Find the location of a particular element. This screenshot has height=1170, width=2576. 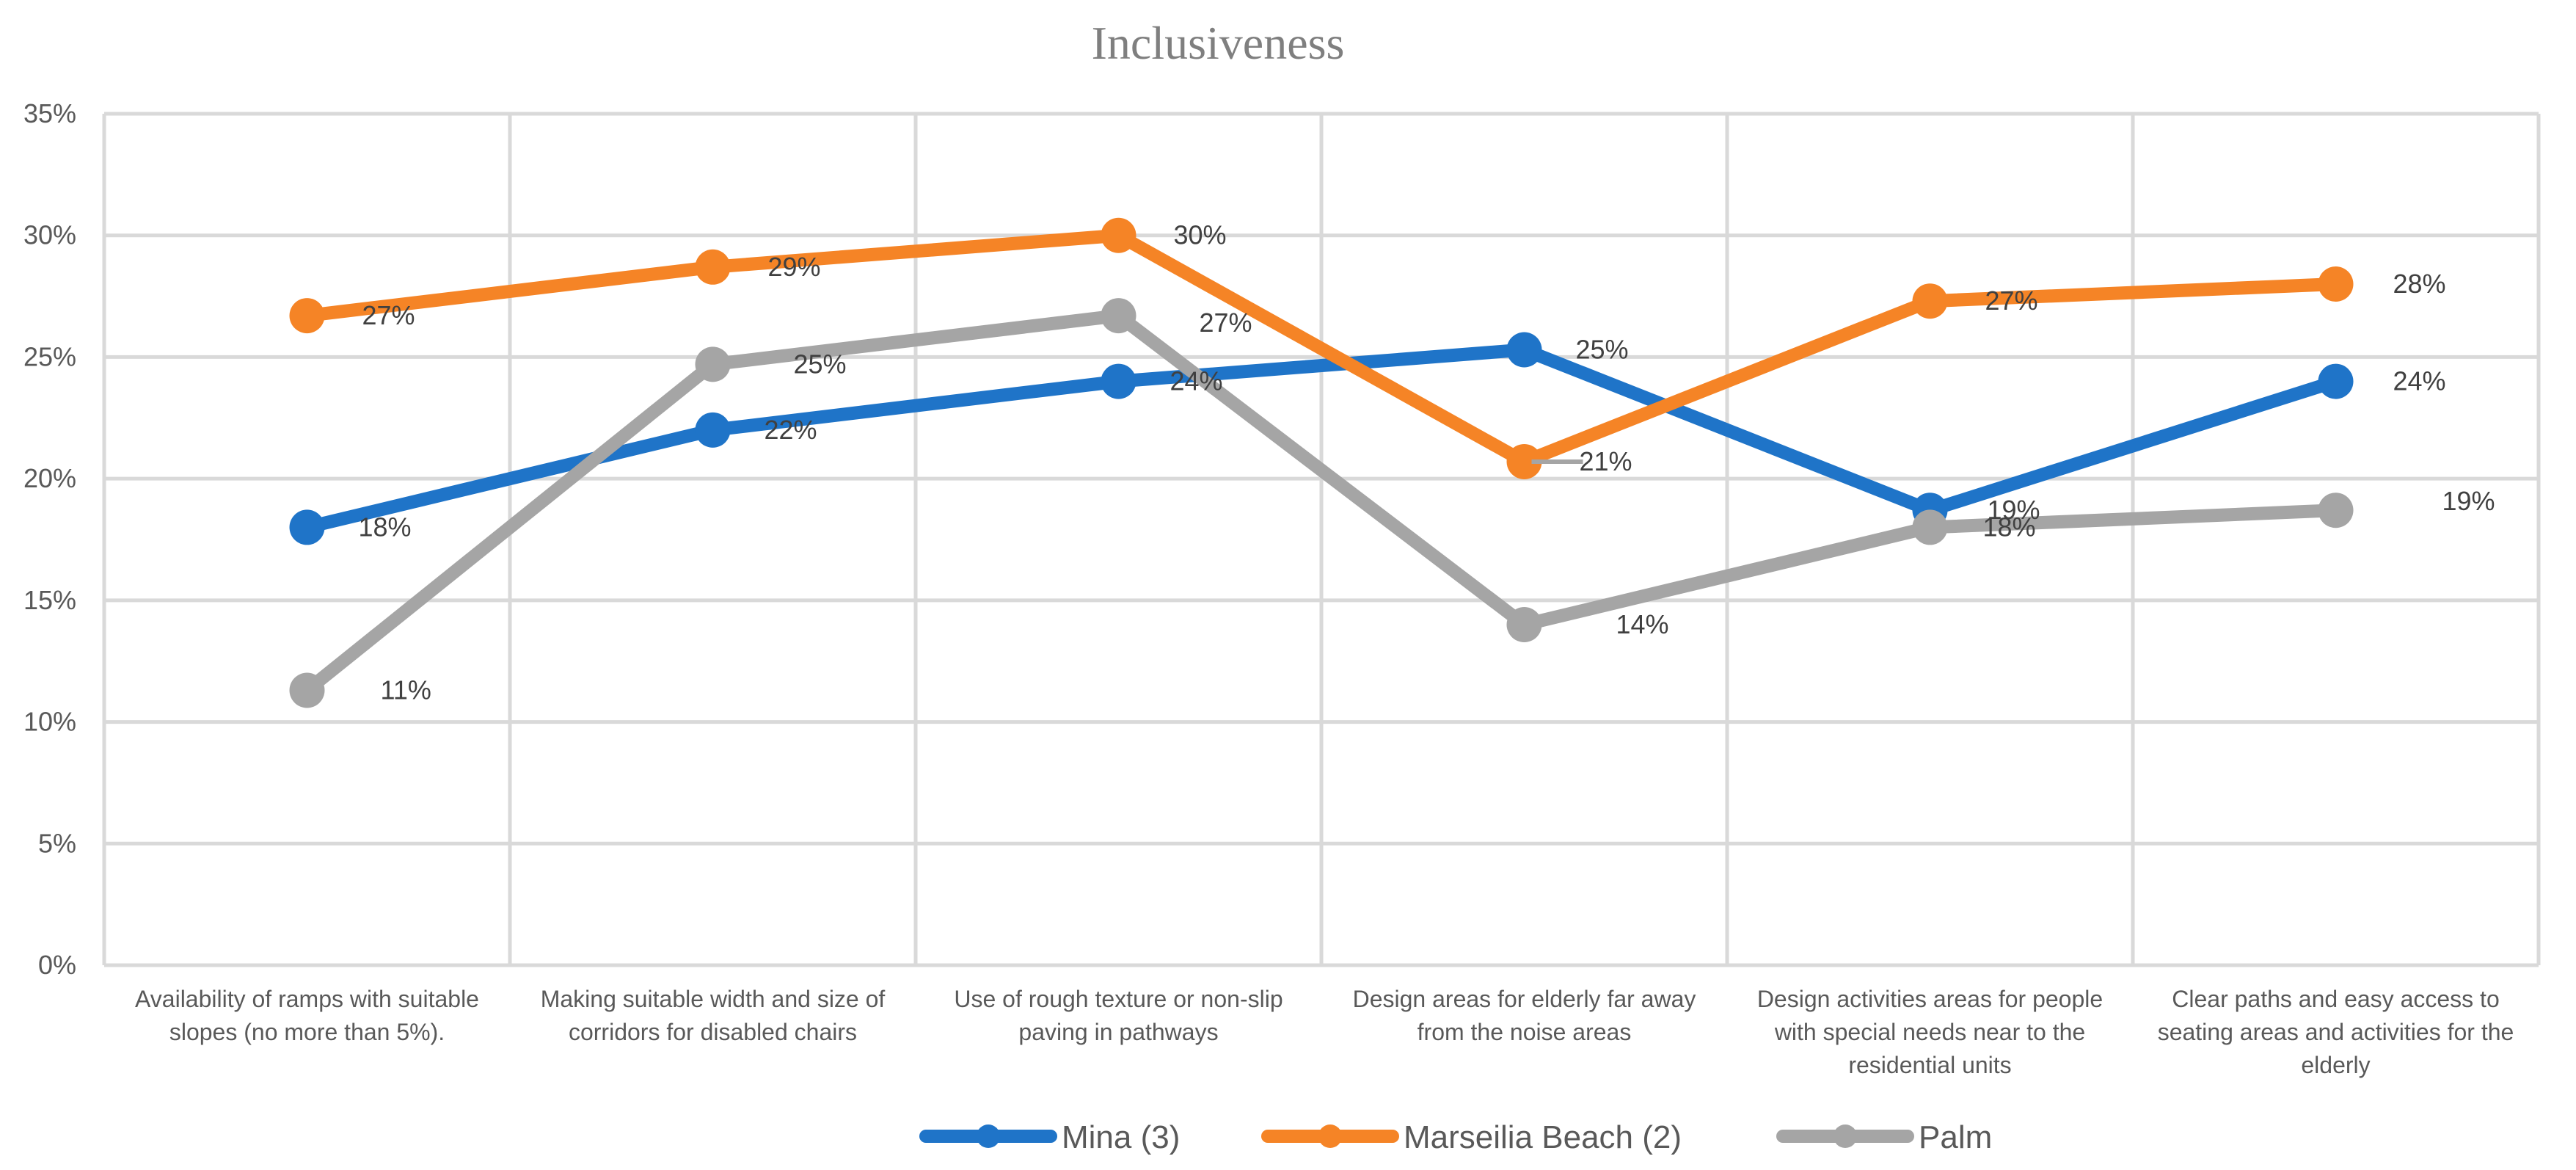

x-tick-label: with special needs near to the is located at coordinates (1930, 1032).